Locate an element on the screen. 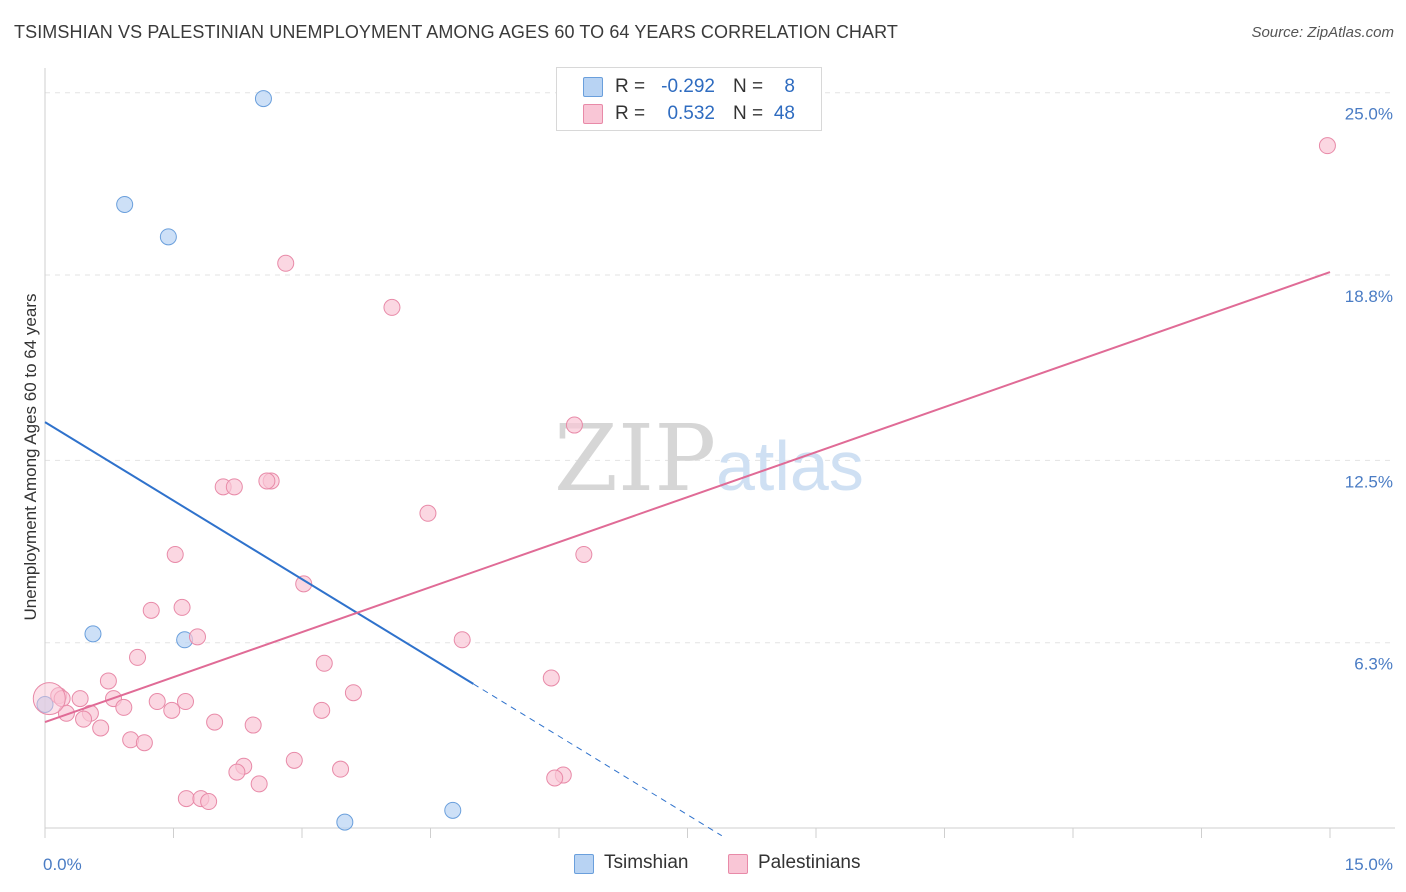 The width and height of the screenshot is (1406, 892). source-credit: Source: ZipAtlas.com is located at coordinates (1322, 32).